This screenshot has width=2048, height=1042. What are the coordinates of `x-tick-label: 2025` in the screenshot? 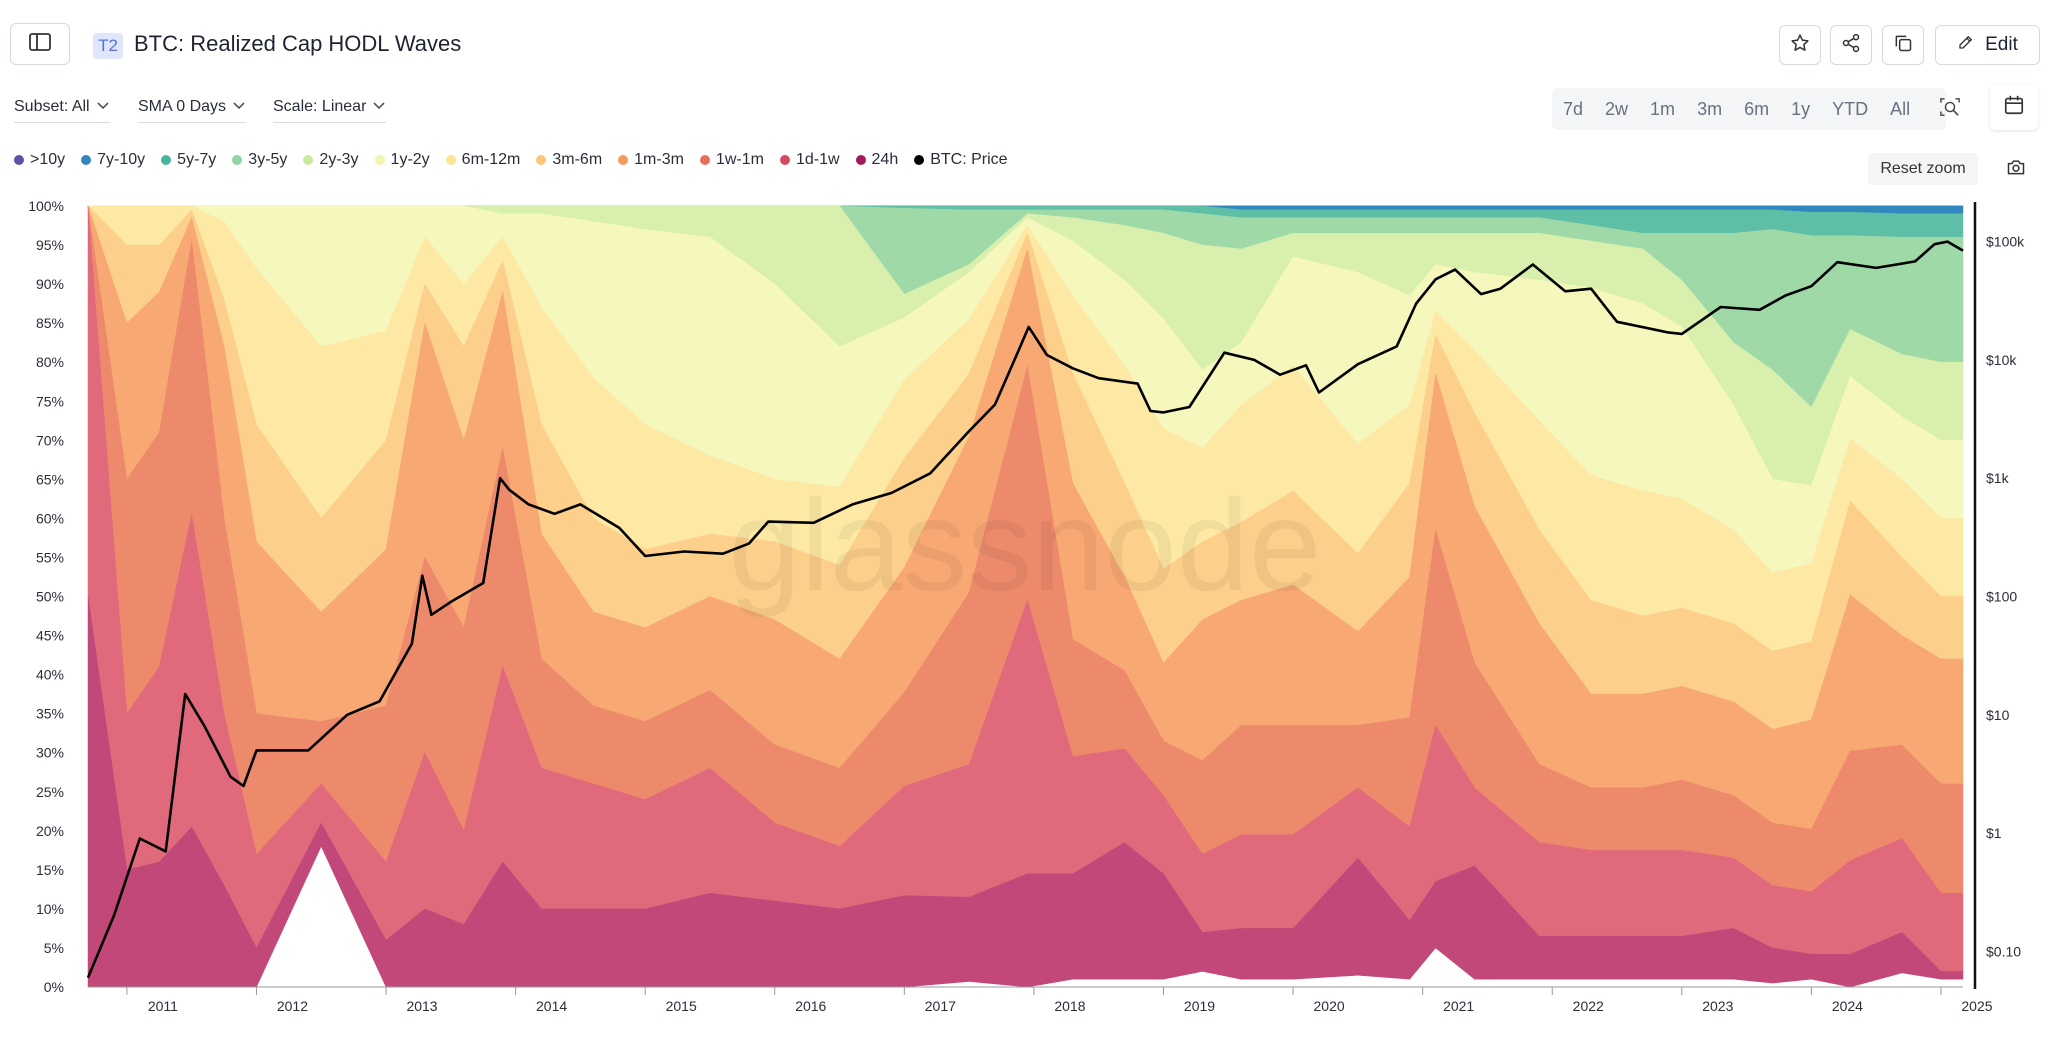 It's located at (1976, 1006).